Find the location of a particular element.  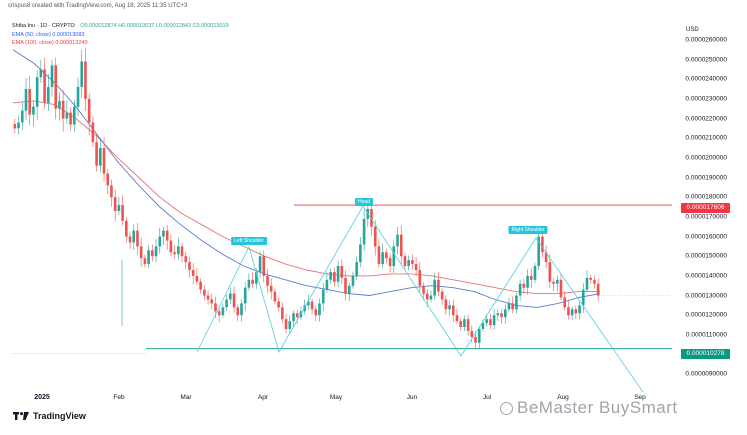

price-axis-label: 0.0000140000 is located at coordinates (706, 276).